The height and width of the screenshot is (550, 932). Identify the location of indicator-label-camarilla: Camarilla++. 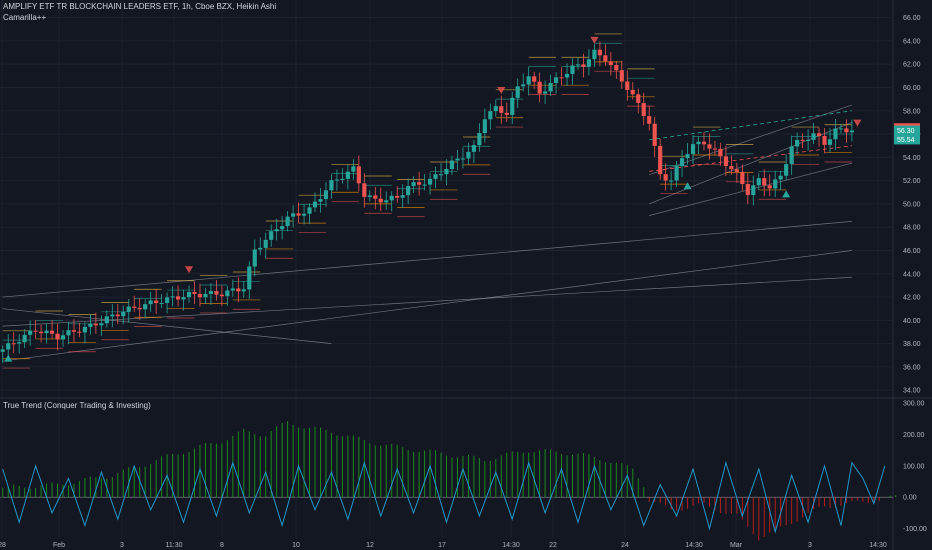
(25, 17).